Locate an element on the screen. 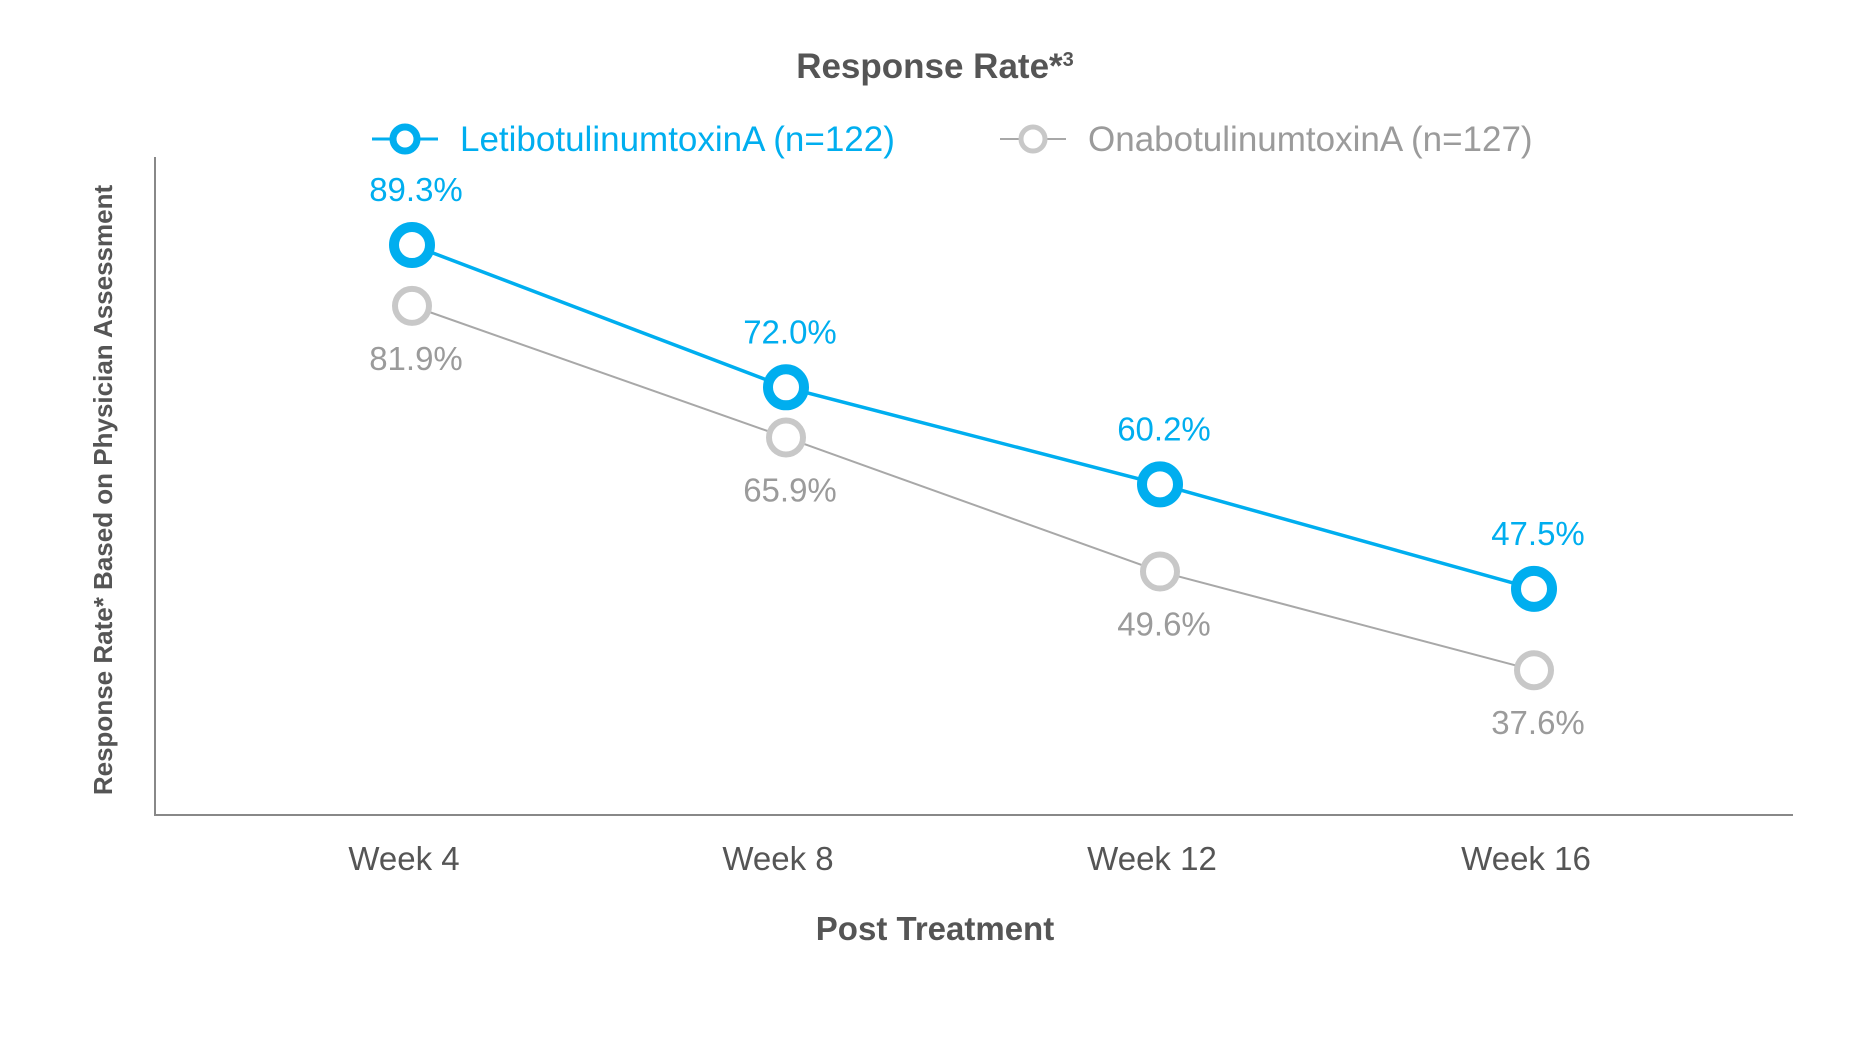 This screenshot has height=1058, width=1875. x-tick-label: Week 8 is located at coordinates (777, 858).